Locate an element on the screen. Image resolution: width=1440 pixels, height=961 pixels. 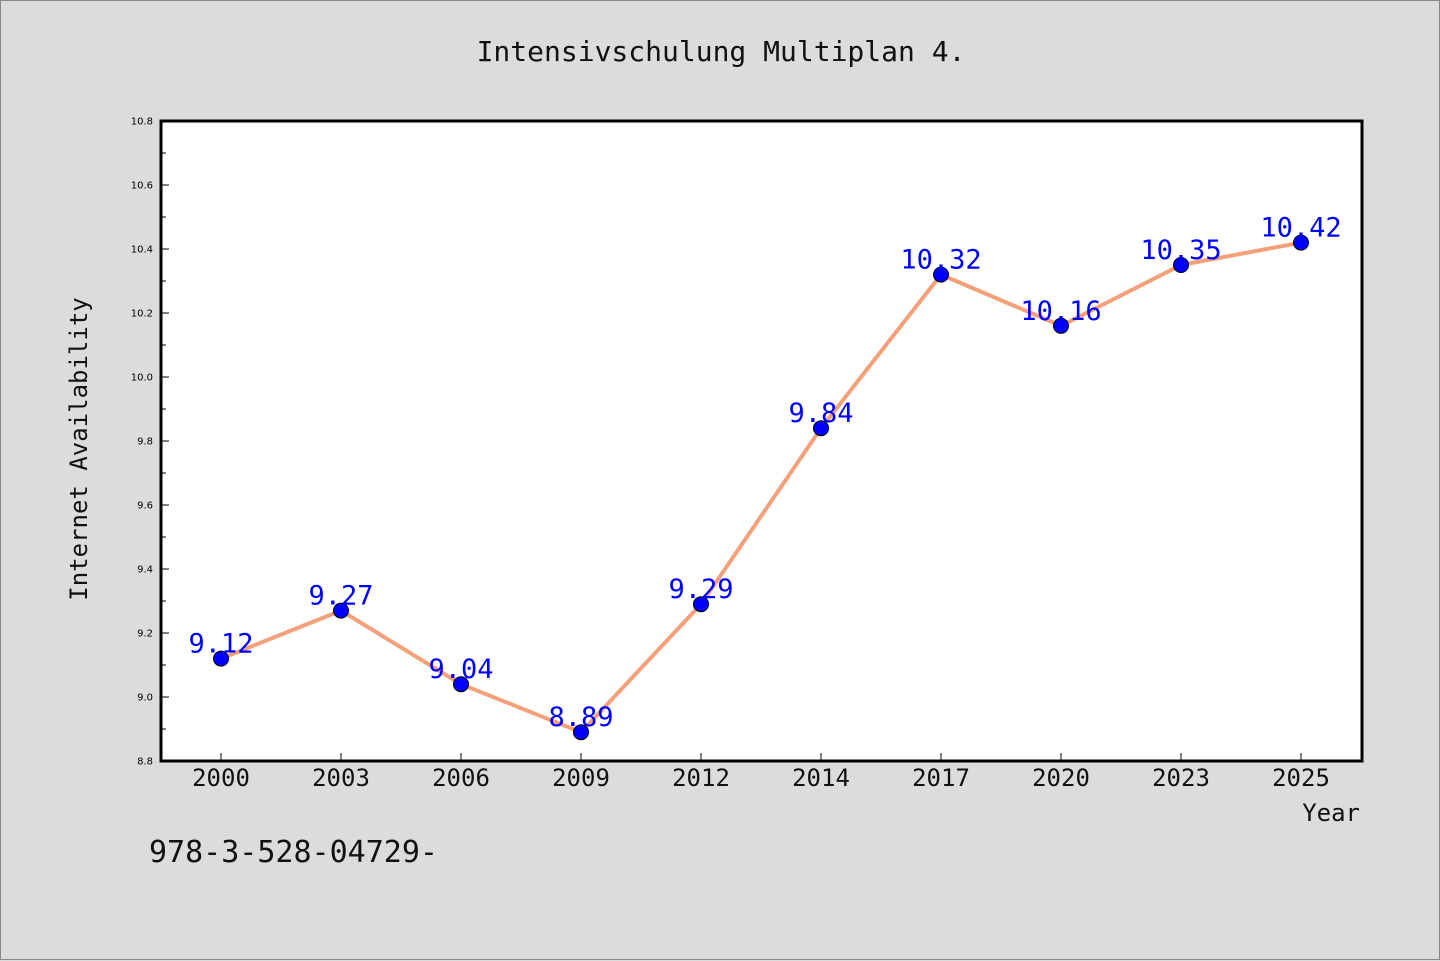
chart-title: Intensivschulung Multiplan 4. is located at coordinates (721, 51).